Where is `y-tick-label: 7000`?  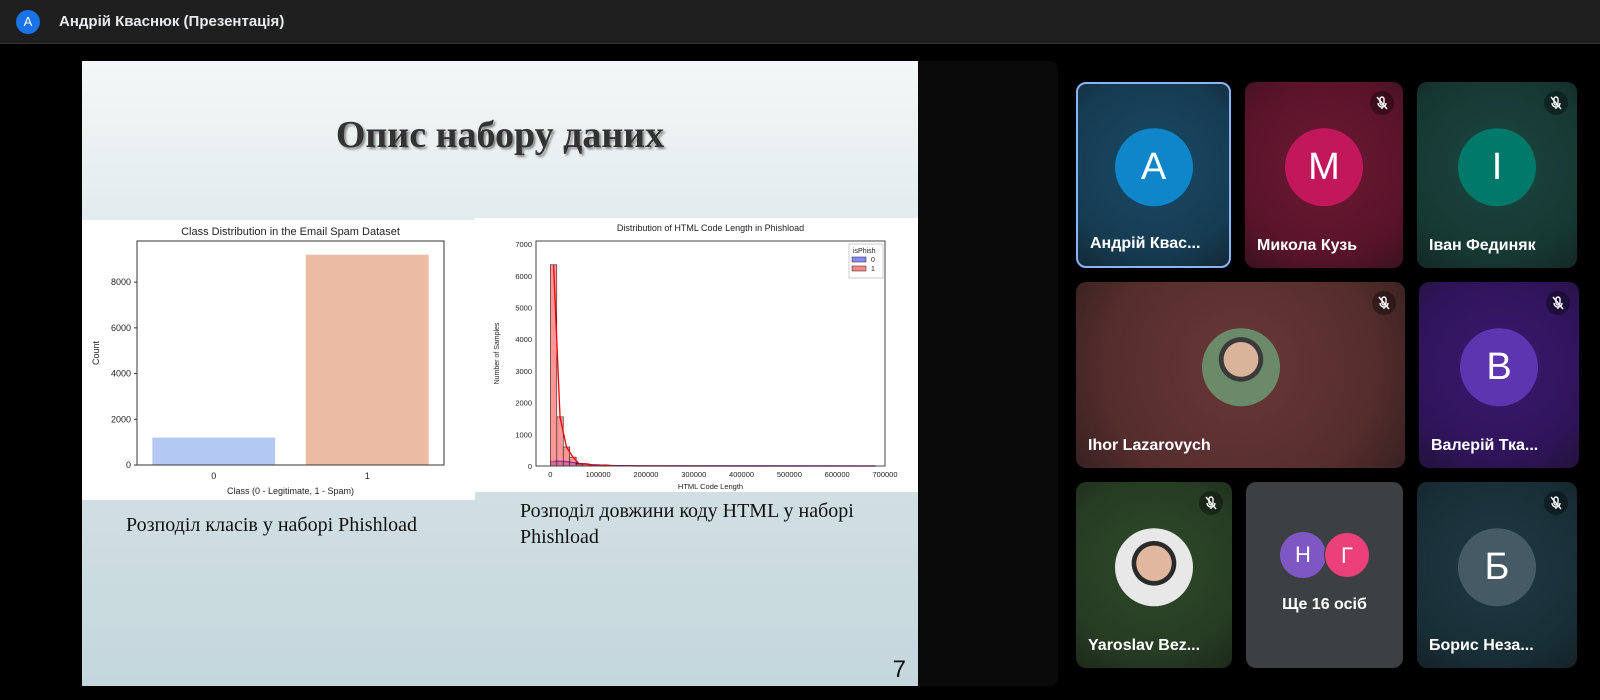
y-tick-label: 7000 is located at coordinates (523, 244).